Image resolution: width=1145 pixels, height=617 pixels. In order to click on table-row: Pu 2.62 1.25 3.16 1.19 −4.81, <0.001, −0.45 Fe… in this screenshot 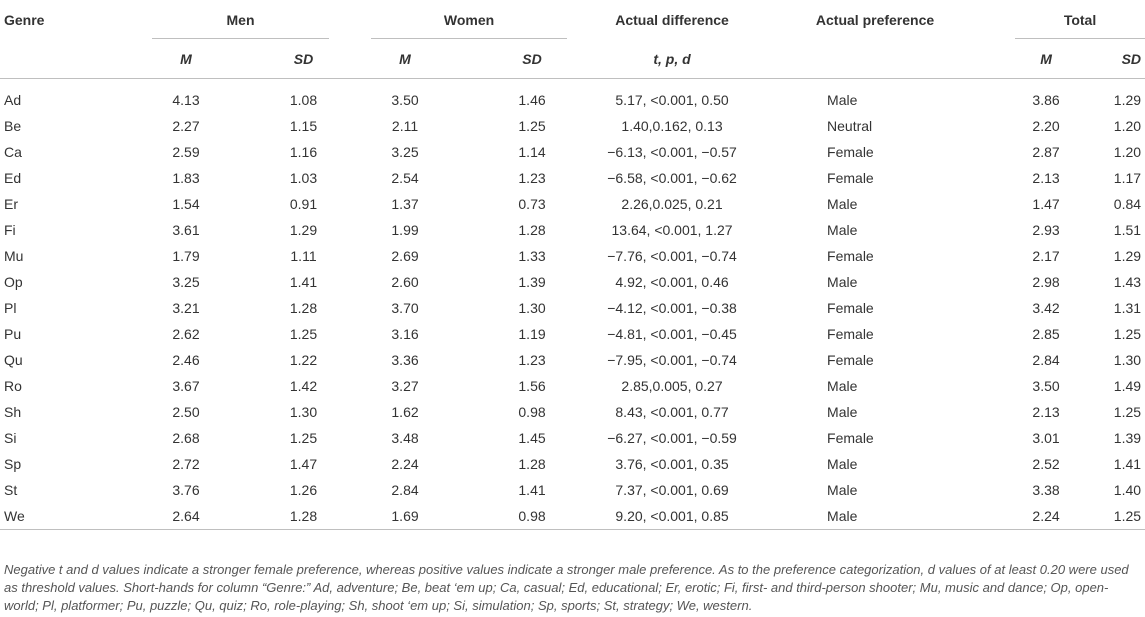, I will do `click(572, 334)`.